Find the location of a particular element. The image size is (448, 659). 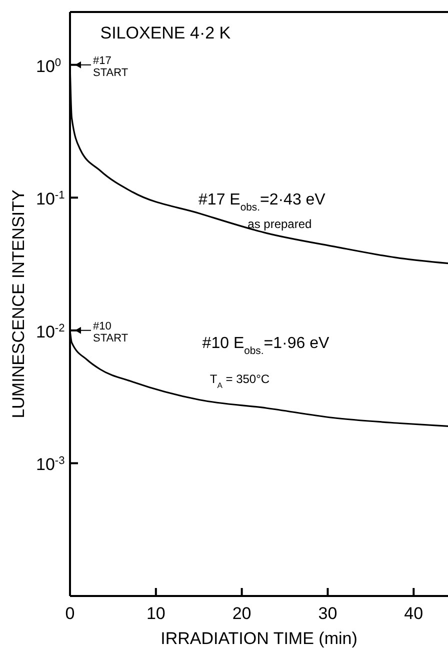

x-tick-label: 0 is located at coordinates (70, 613).